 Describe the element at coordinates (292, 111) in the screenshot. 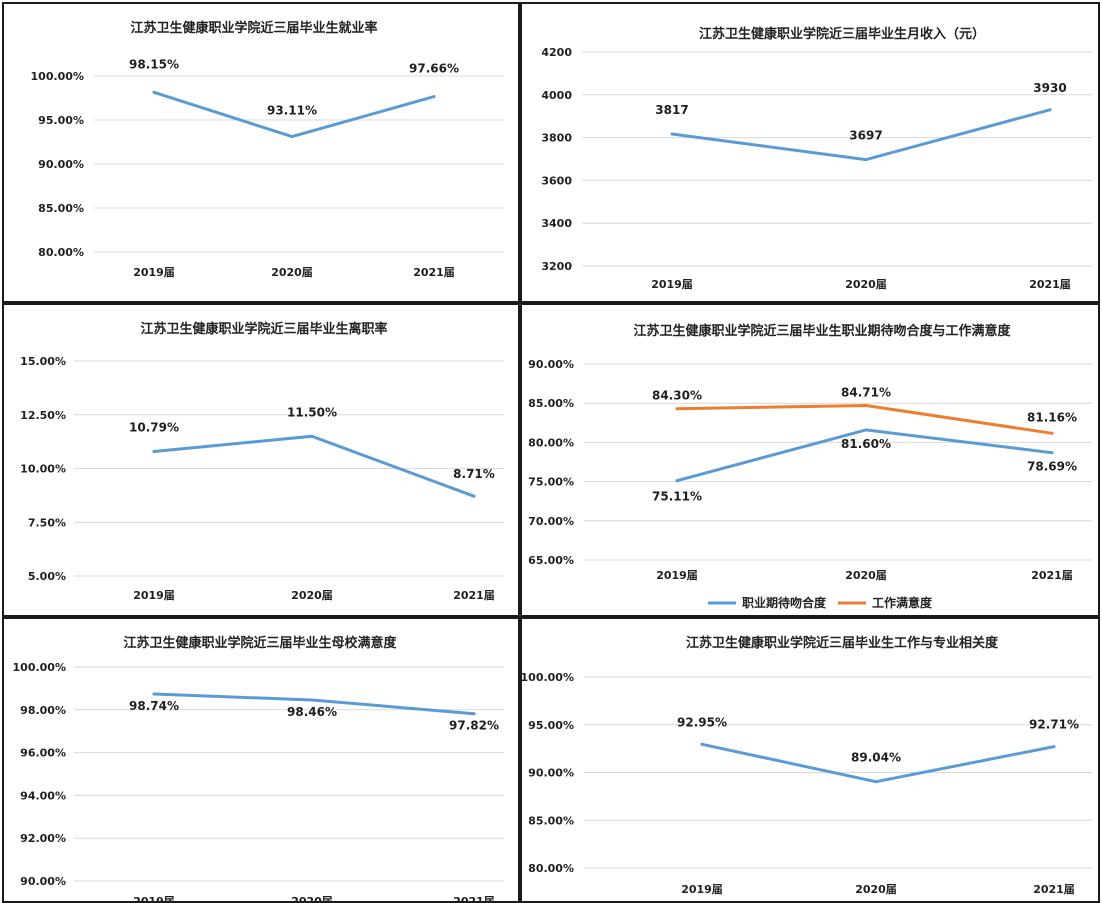

I see `data-label: 93.11%` at that location.